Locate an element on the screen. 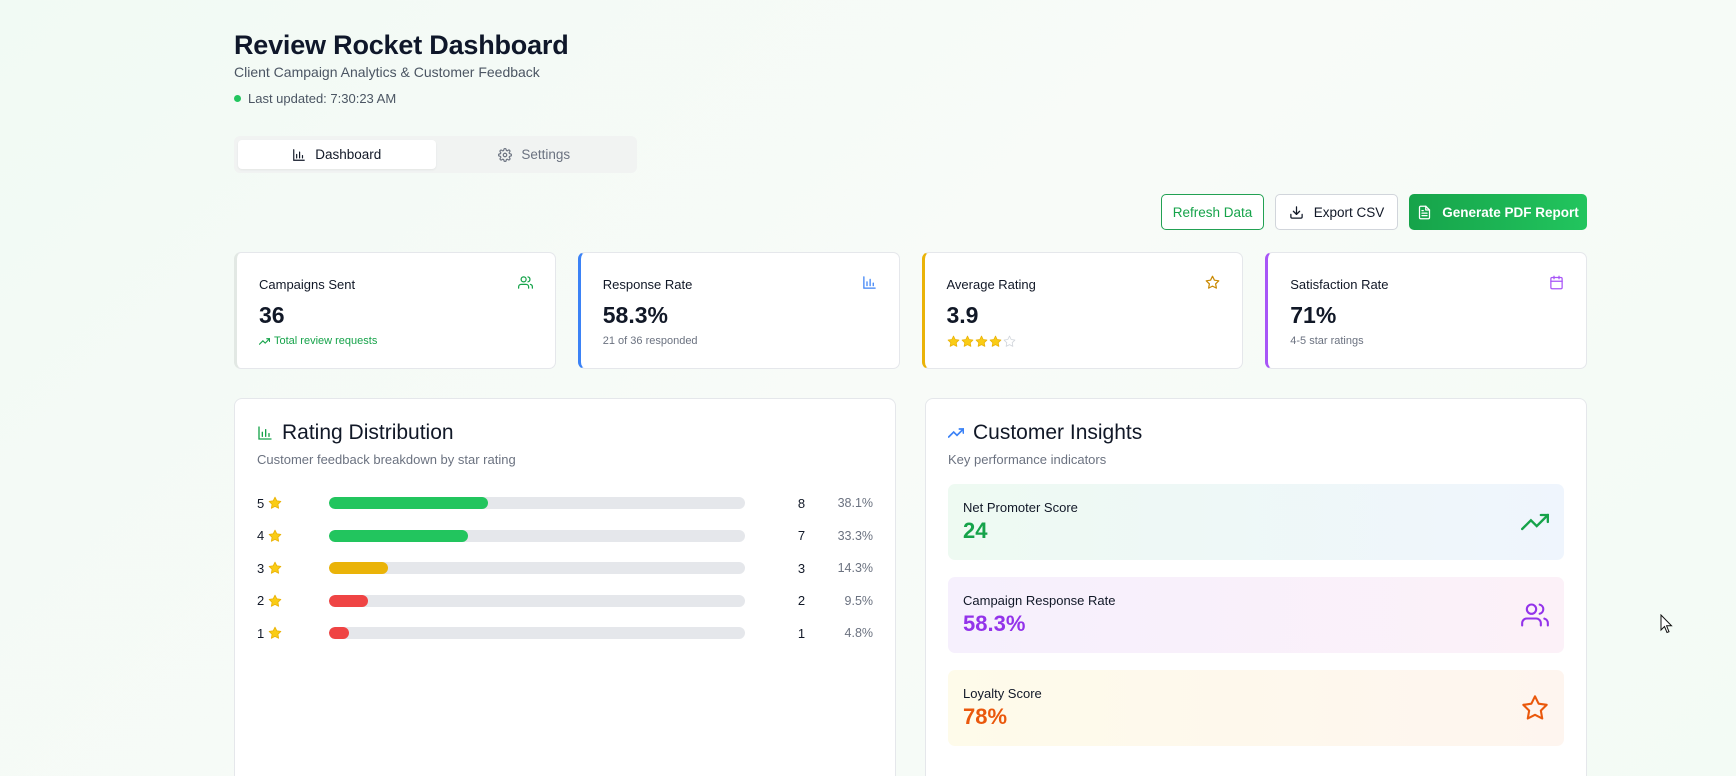 This screenshot has height=776, width=1736. distribution-percent: 9.5% is located at coordinates (859, 600).